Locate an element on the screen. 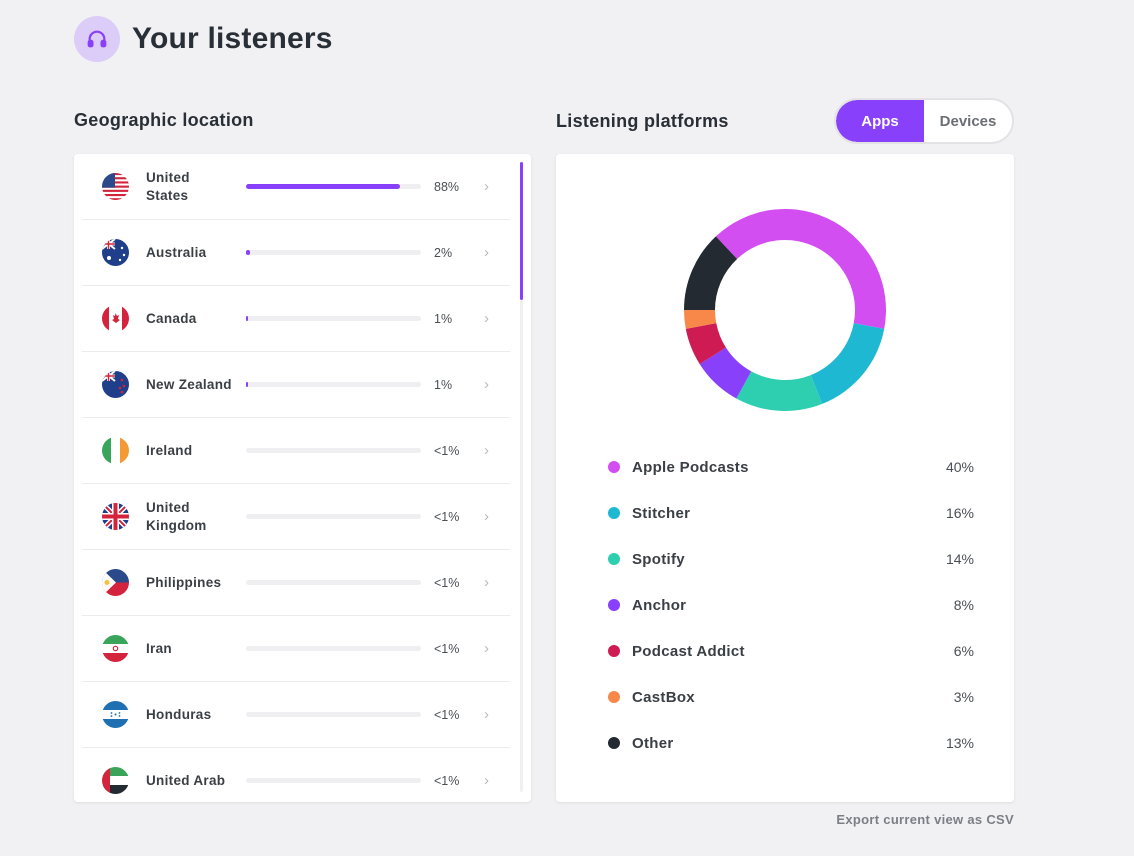 Image resolution: width=1134 pixels, height=856 pixels. legend-item: Podcast Addict 6% is located at coordinates (791, 651).